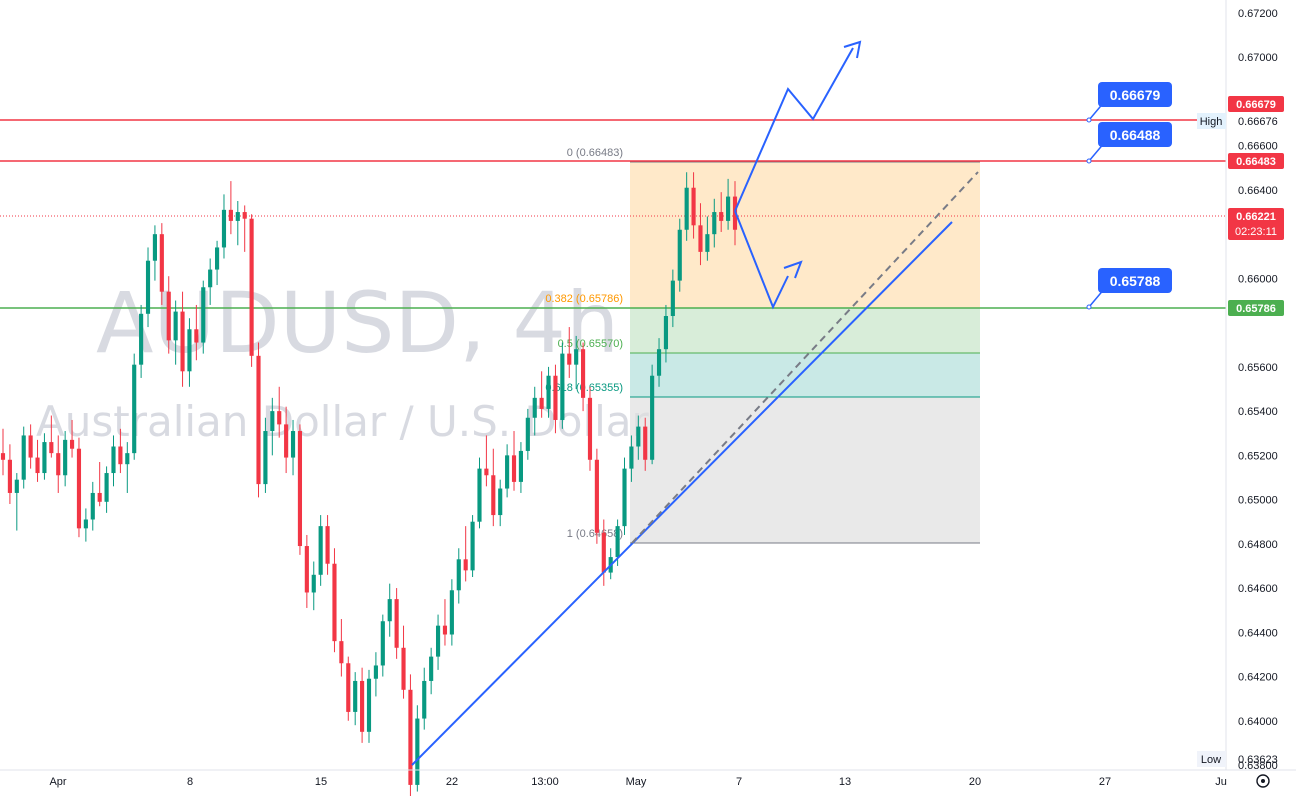 Image resolution: width=1296 pixels, height=796 pixels. I want to click on callout-66679: 0.66679, so click(1129, 102).